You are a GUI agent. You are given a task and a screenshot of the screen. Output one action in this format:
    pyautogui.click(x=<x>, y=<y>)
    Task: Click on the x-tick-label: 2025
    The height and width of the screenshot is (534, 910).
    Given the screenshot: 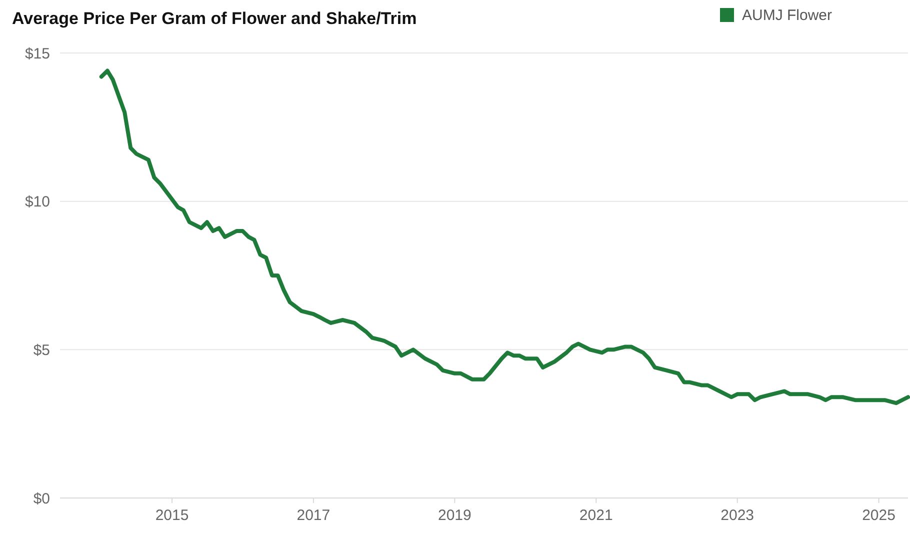 What is the action you would take?
    pyautogui.click(x=879, y=515)
    